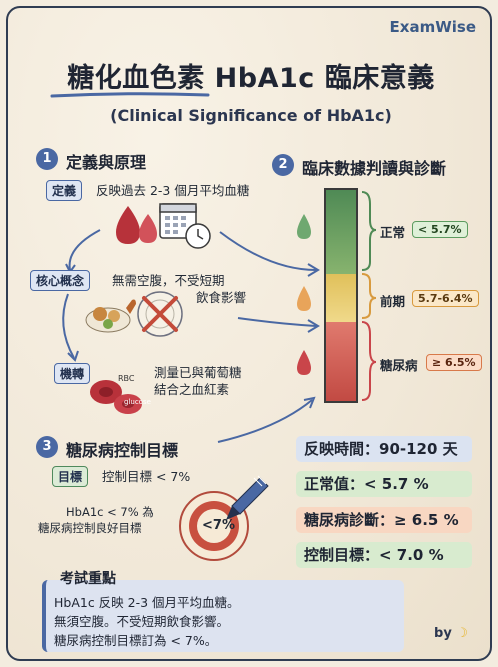 Image resolution: width=498 pixels, height=667 pixels. Describe the element at coordinates (221, 297) in the screenshot. I see `concept-line-2: 飲食影響` at that location.